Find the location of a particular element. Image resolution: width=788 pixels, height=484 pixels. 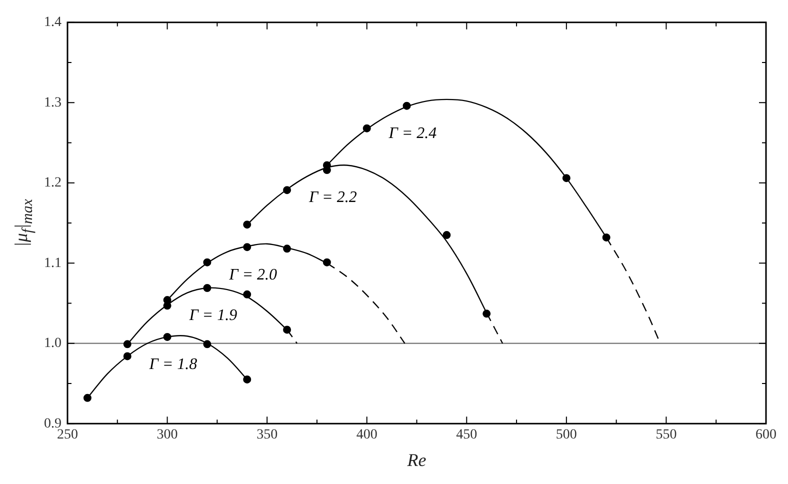

x-tick-label: 450 is located at coordinates (467, 435).